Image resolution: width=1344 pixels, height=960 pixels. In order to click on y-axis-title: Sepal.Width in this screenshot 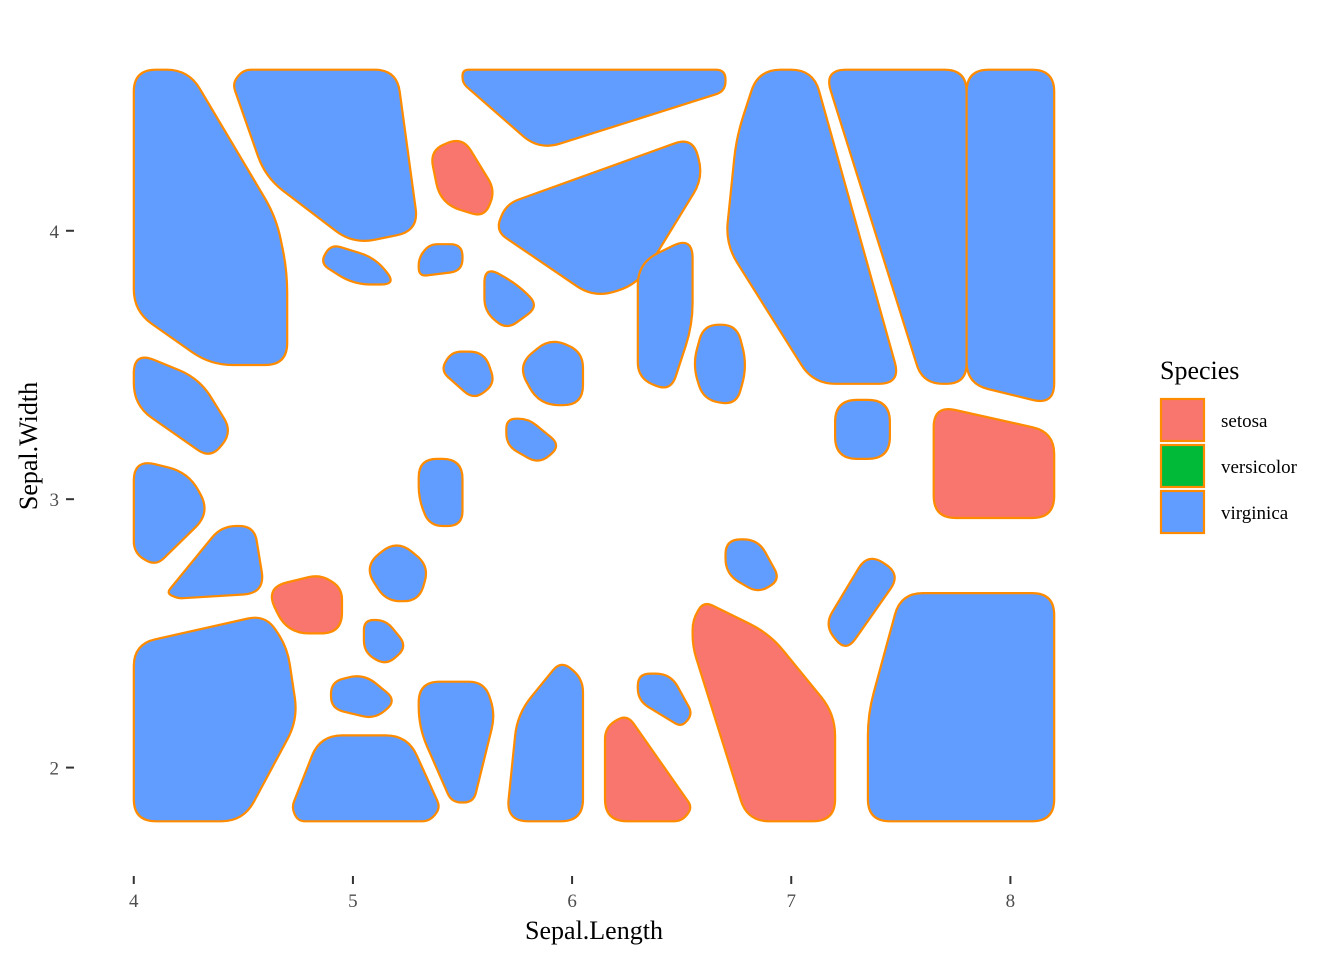, I will do `click(28, 446)`.